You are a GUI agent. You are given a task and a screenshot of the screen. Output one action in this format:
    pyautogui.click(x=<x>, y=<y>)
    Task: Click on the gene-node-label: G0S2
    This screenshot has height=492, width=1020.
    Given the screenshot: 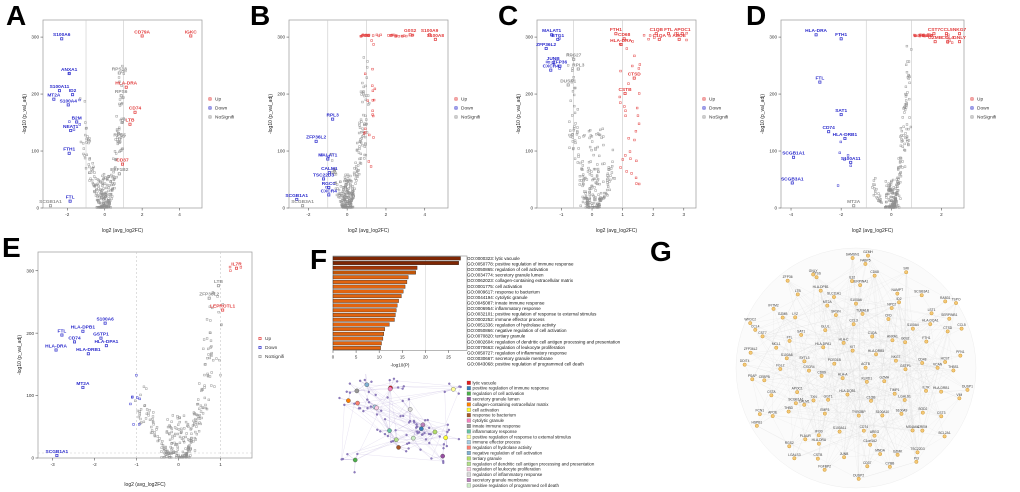 What is the action you would take?
    pyautogui.click(x=905, y=339)
    